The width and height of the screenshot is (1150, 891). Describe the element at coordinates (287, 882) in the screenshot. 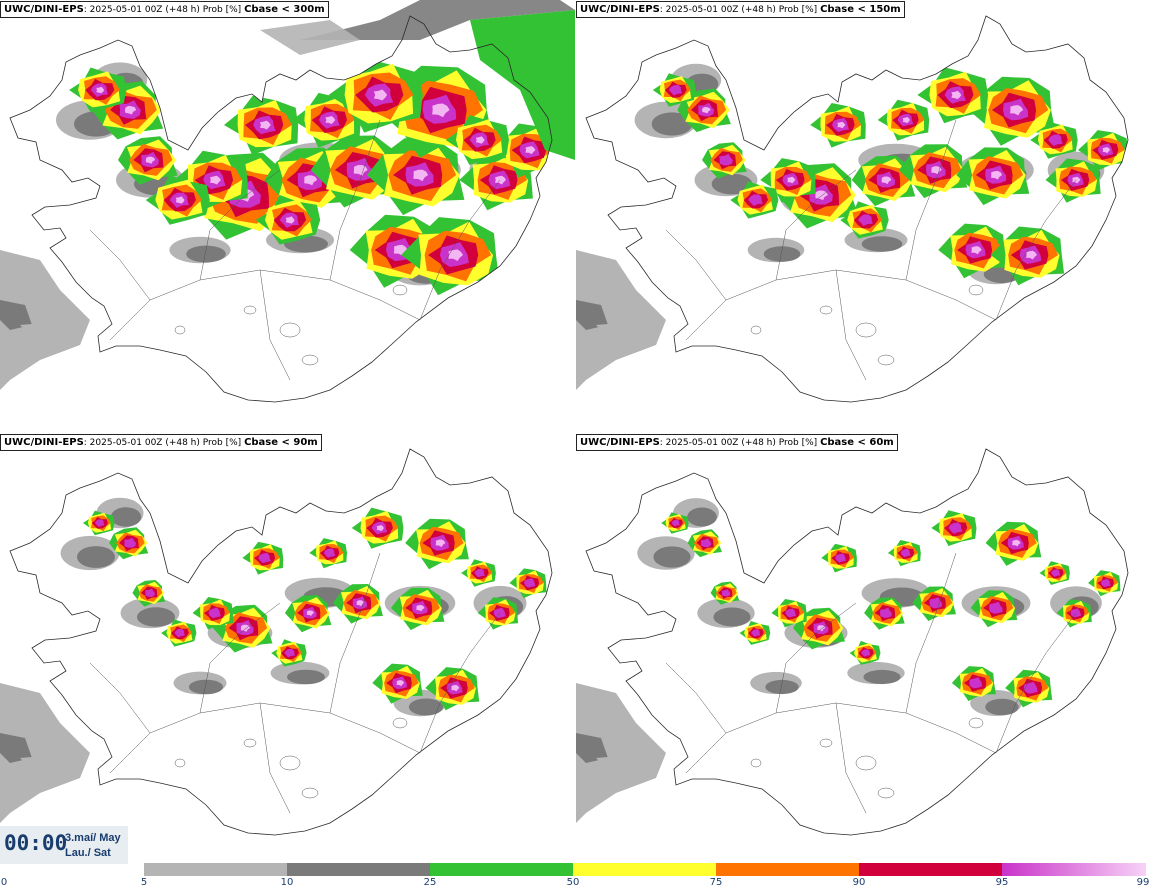

I see `legend-tick-label: 10` at that location.